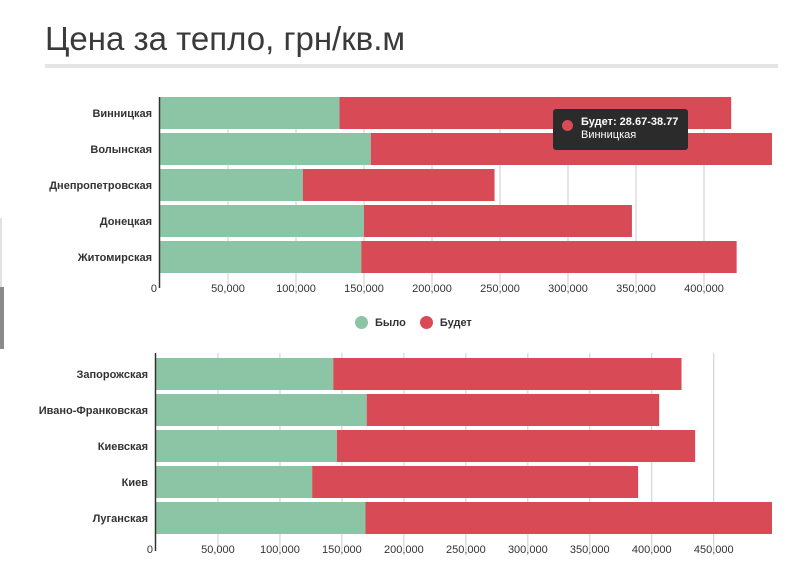 The width and height of the screenshot is (800, 569). What do you see at coordinates (390, 322) in the screenshot?
I see `legend-label-bylo: Было` at bounding box center [390, 322].